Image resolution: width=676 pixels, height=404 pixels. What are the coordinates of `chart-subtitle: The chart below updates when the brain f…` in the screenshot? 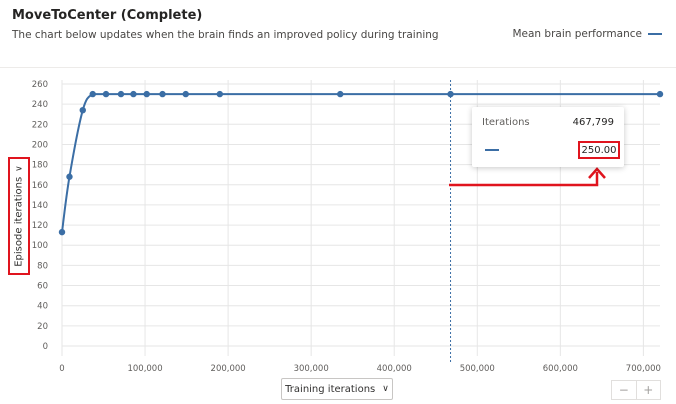 It's located at (225, 35).